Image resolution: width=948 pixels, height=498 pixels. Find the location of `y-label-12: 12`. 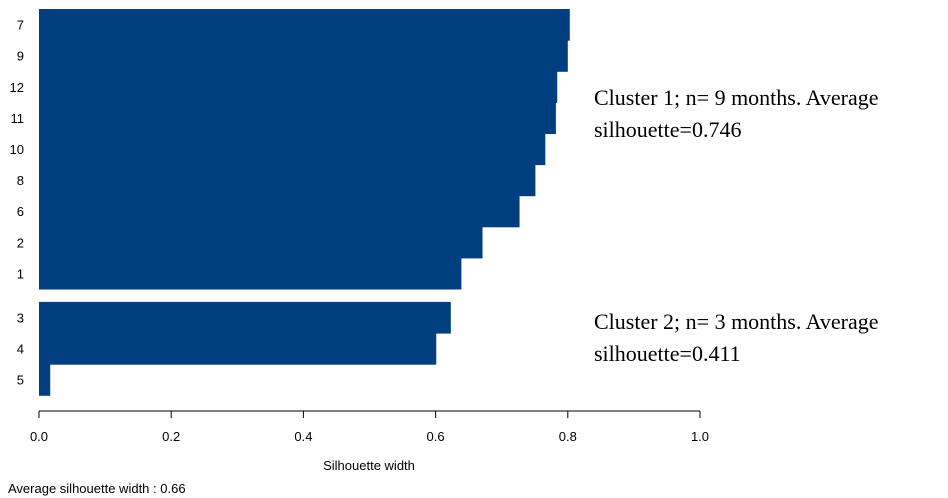

y-label-12: 12 is located at coordinates (17, 87).